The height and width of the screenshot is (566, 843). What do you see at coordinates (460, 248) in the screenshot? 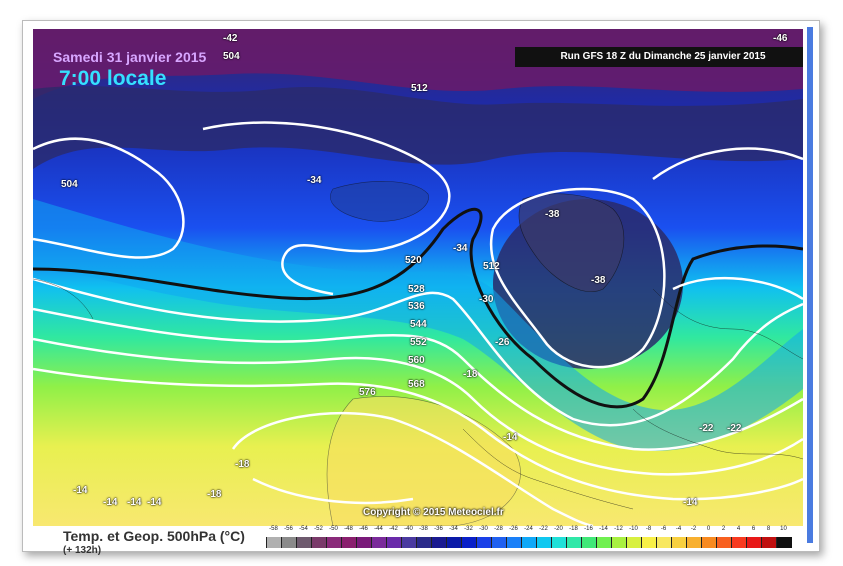
I see `label-temp: -34` at bounding box center [460, 248].